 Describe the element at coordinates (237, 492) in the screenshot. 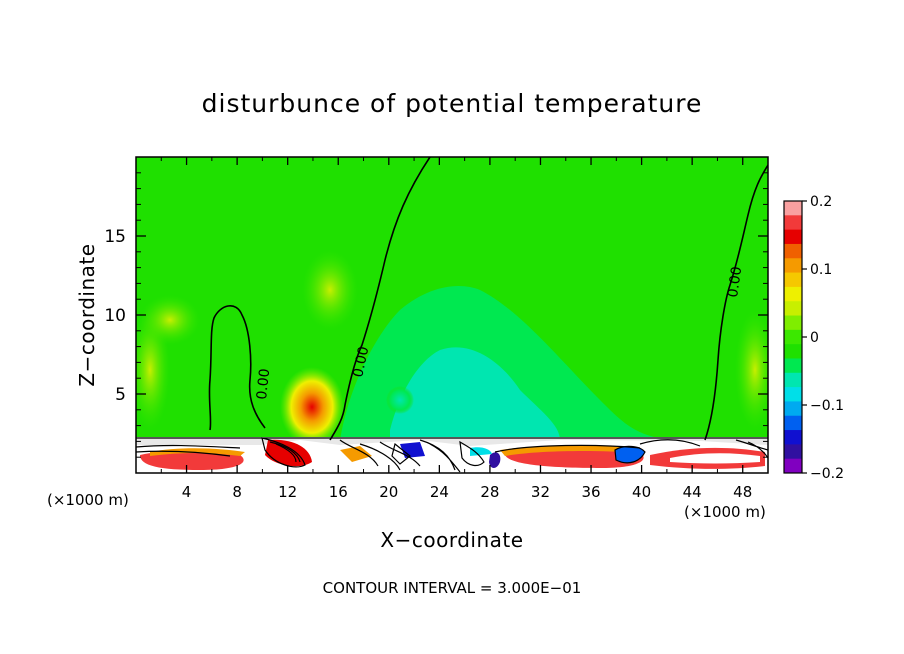

I see `x-tick-label: 8` at that location.